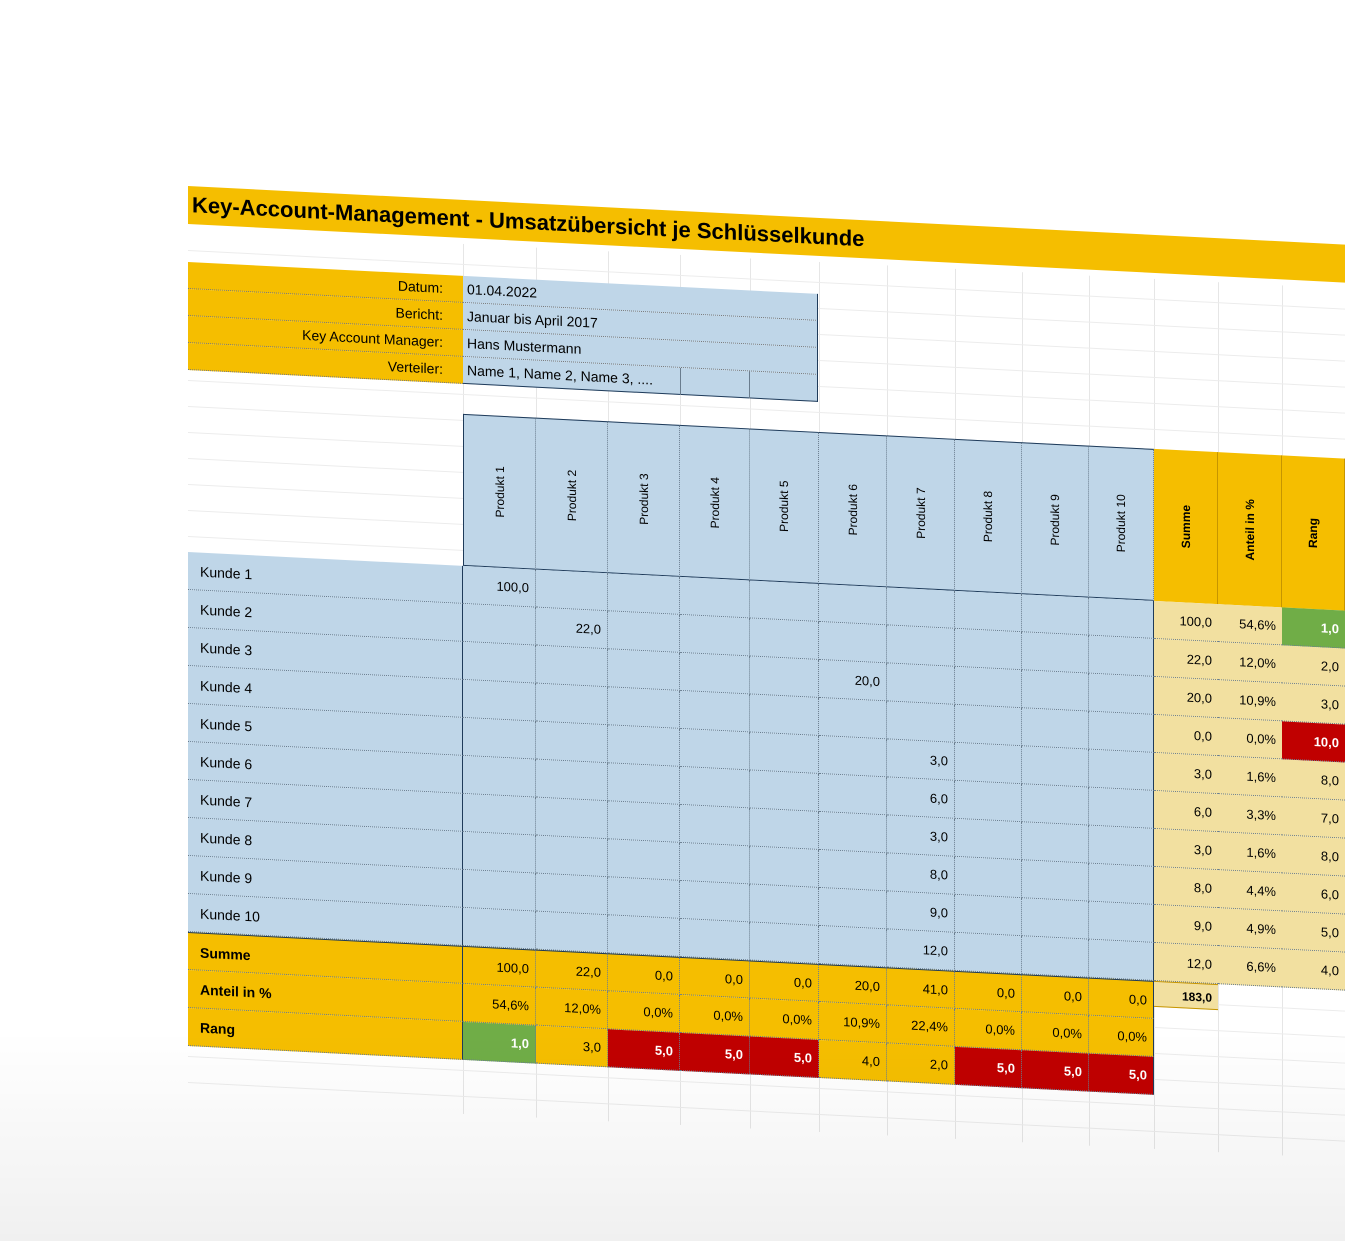  What do you see at coordinates (921, 874) in the screenshot?
I see `value-cell: 8,0` at bounding box center [921, 874].